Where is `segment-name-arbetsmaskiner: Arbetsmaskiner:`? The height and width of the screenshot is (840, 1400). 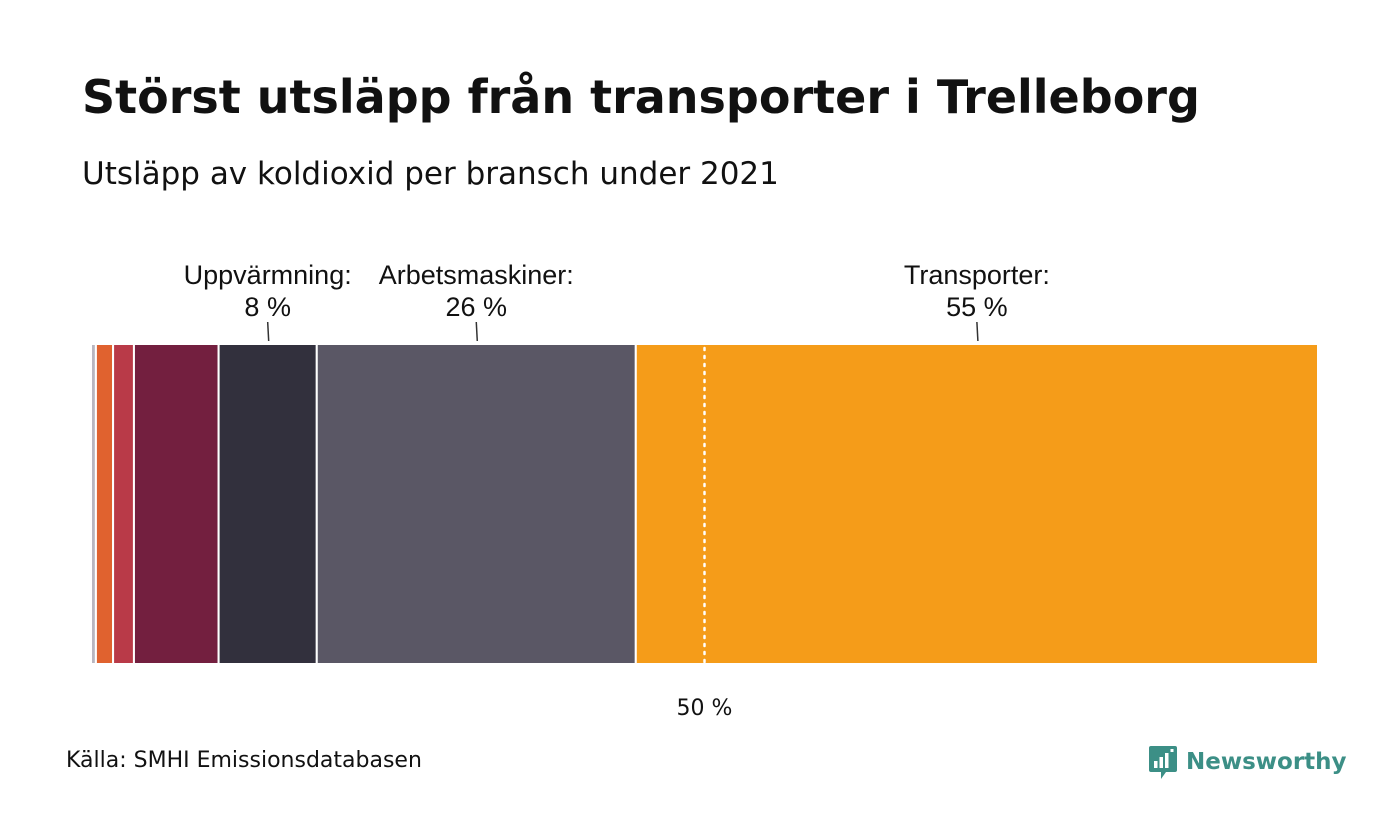 segment-name-arbetsmaskiner: Arbetsmaskiner: is located at coordinates (476, 275).